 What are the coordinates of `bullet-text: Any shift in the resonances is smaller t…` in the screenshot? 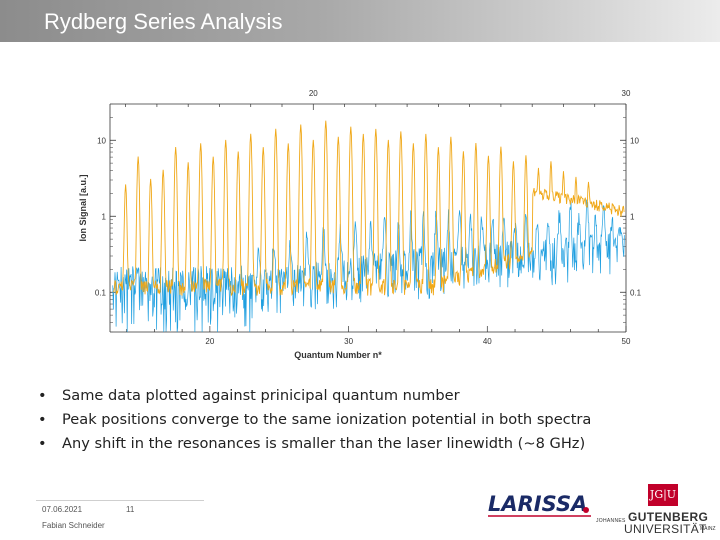 It's located at (324, 443).